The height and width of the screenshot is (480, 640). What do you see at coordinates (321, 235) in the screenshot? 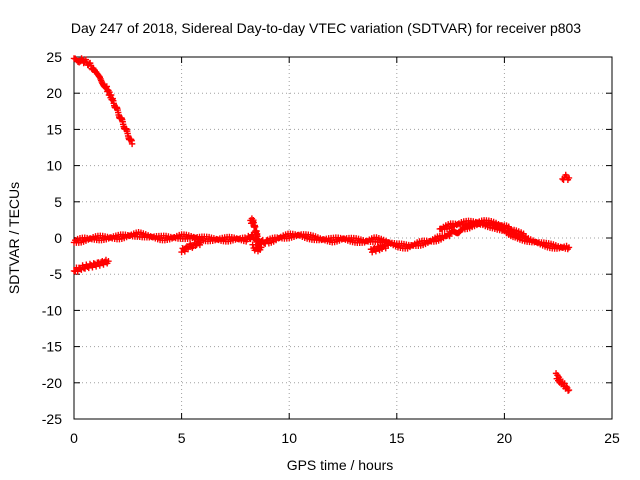
I see `series-main-band` at bounding box center [321, 235].